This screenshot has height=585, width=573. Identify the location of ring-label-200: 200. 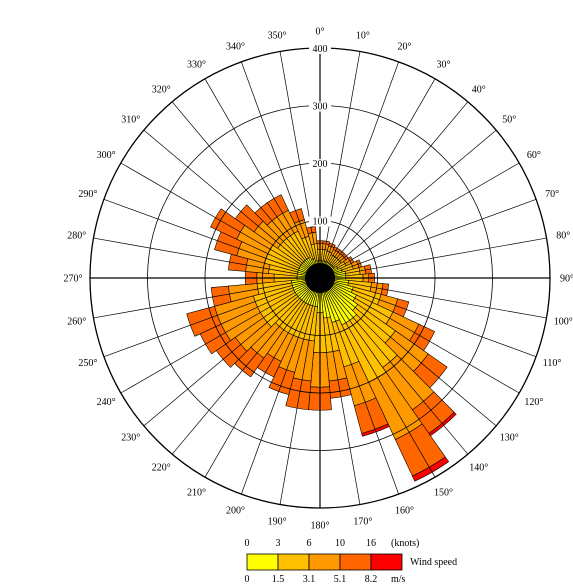
(320, 164).